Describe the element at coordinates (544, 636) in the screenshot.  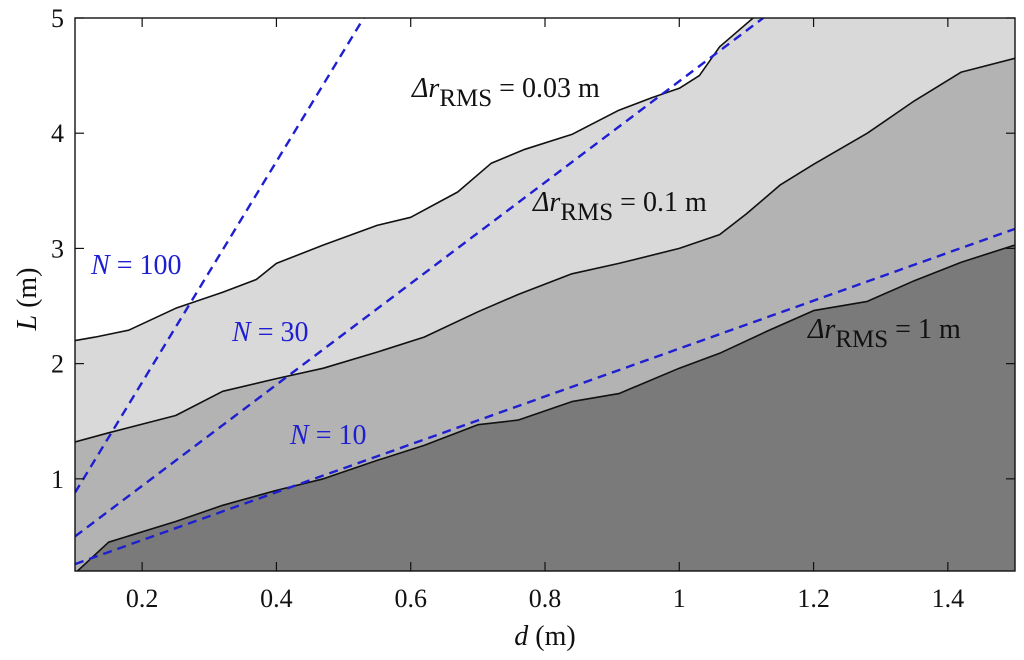
I see `x-axis-label: d (m)` at that location.